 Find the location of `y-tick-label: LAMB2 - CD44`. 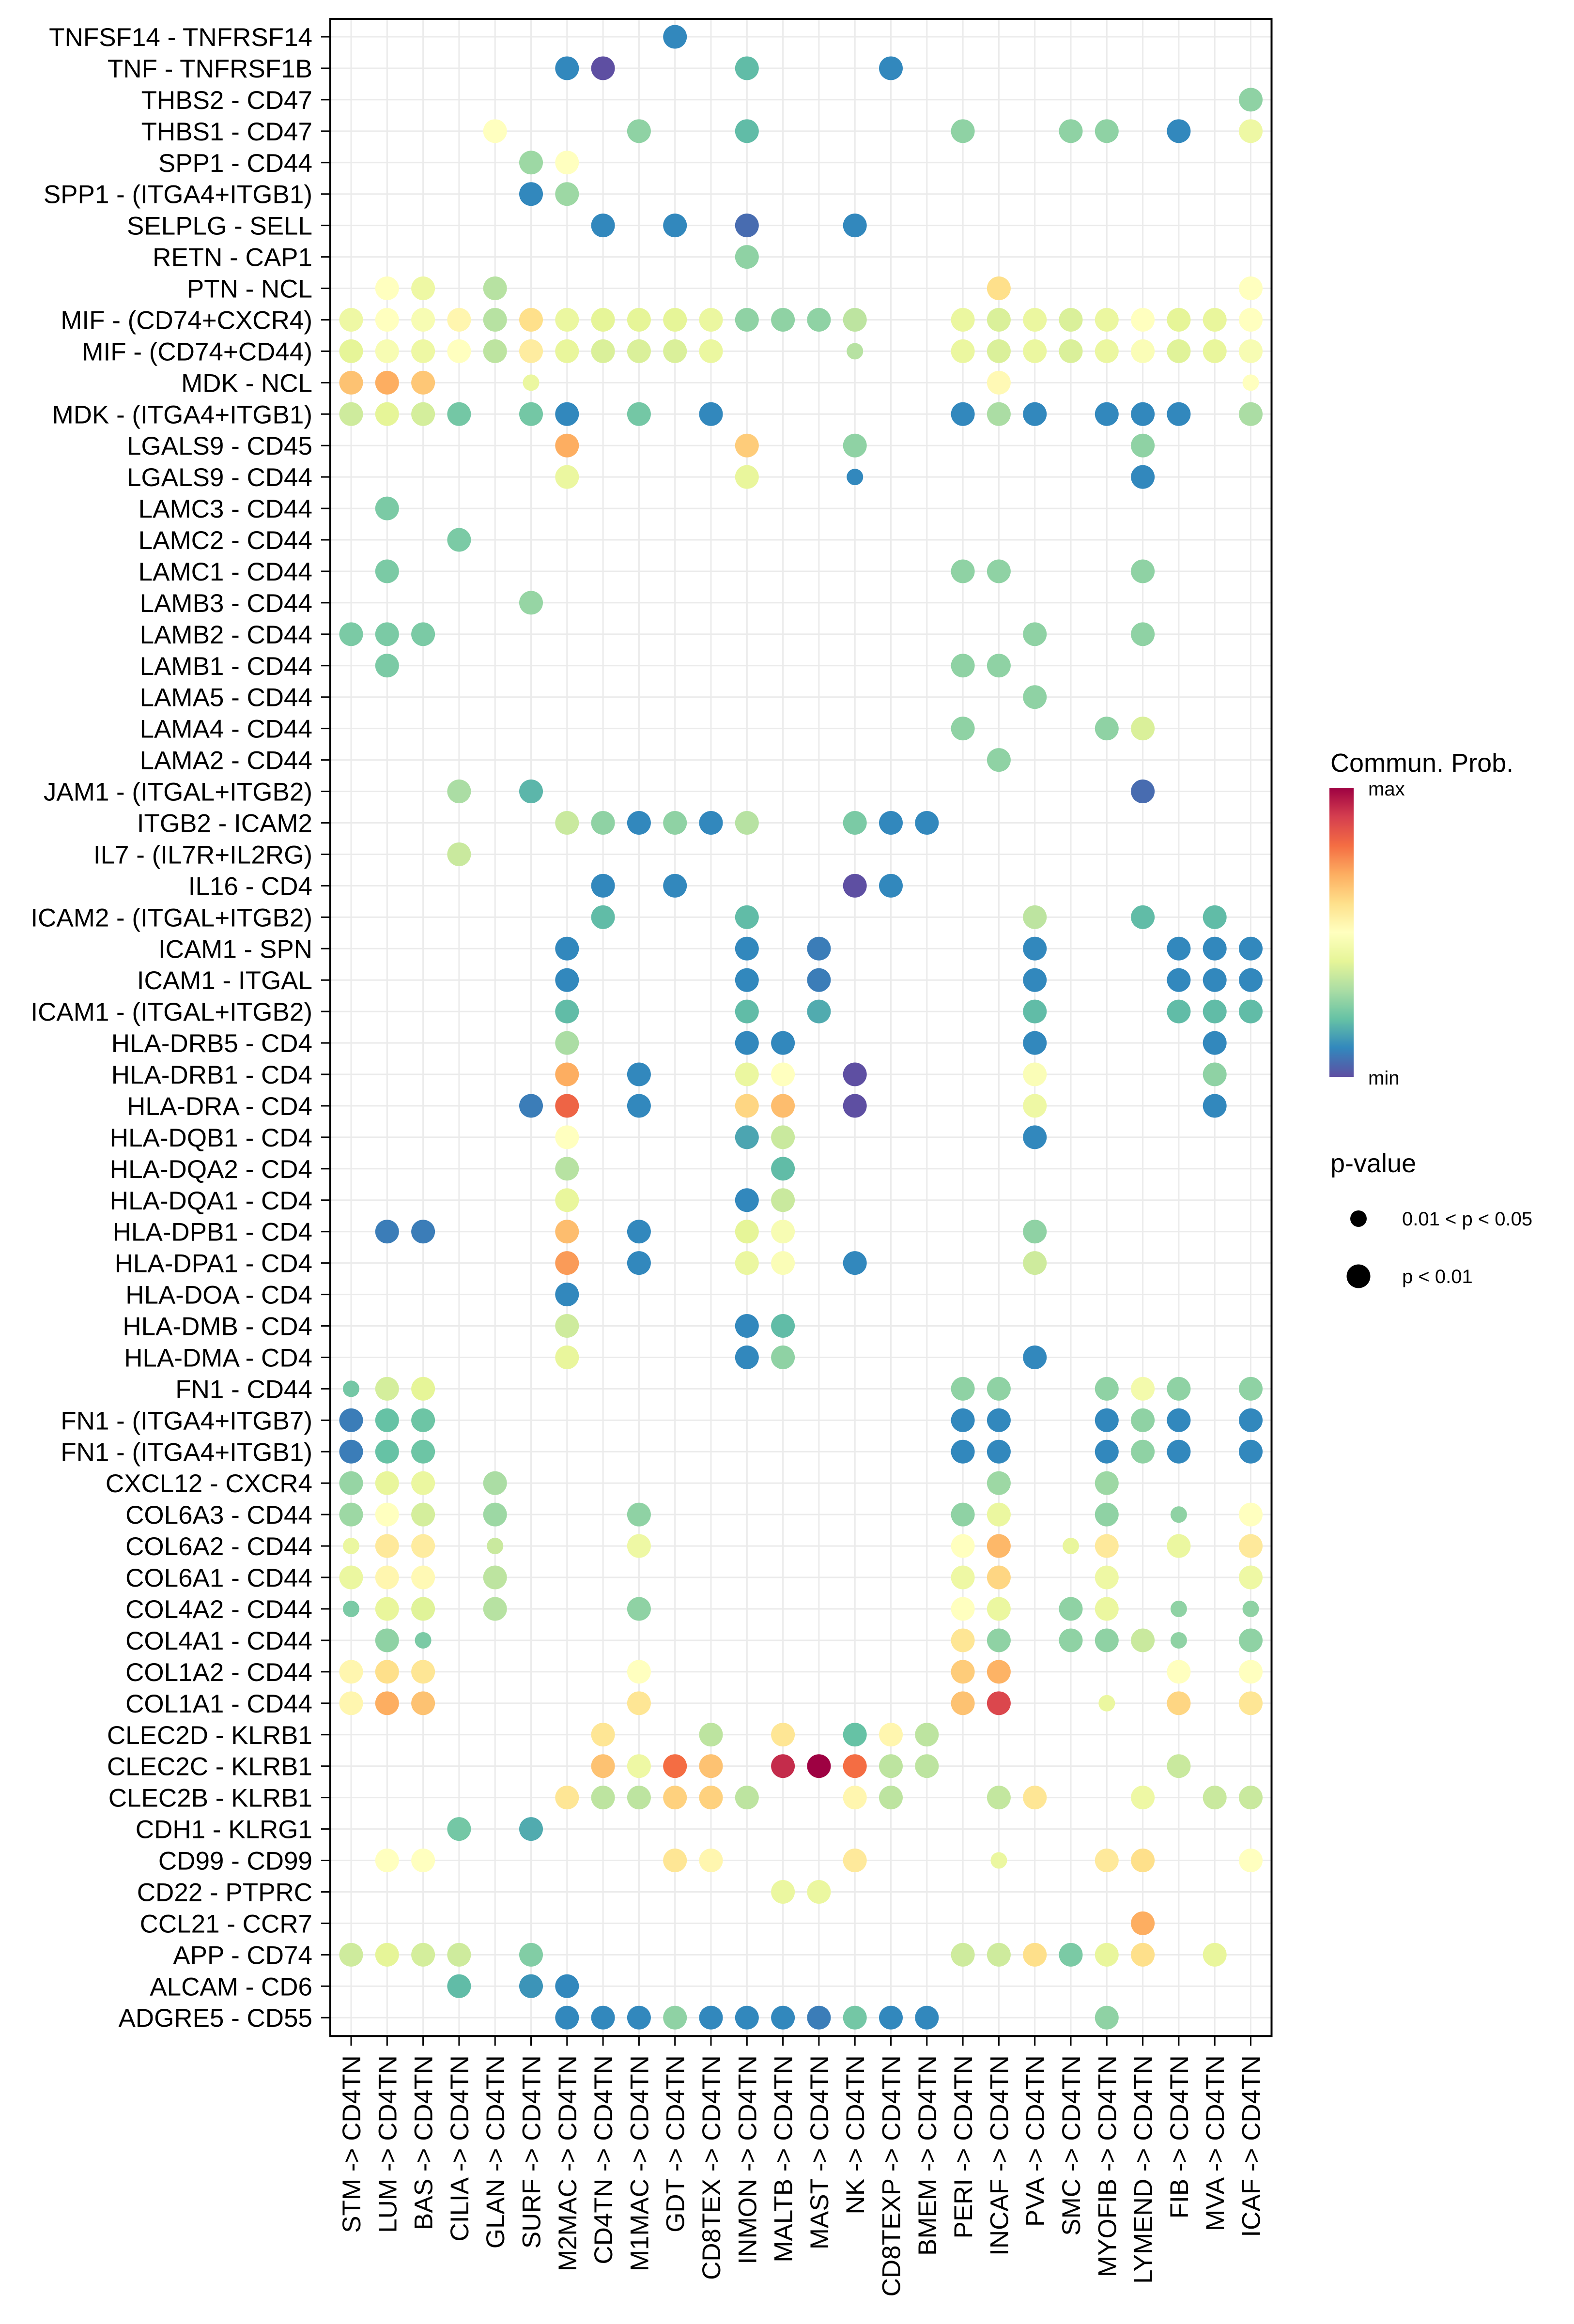

y-tick-label: LAMB2 - CD44 is located at coordinates (226, 635).